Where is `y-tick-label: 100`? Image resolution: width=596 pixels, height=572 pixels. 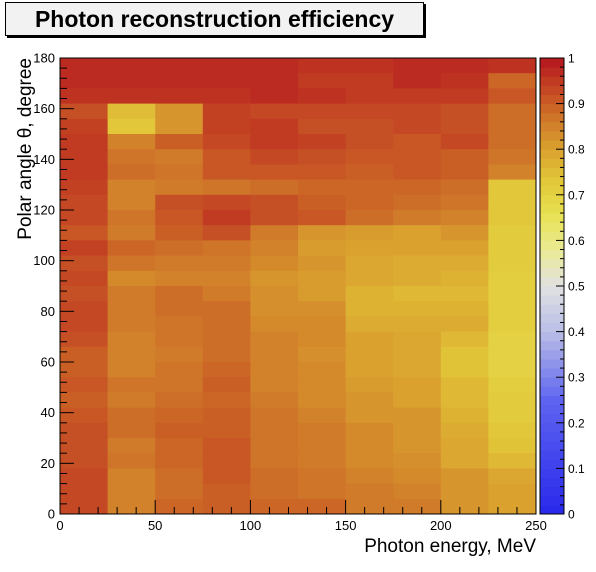 y-tick-label: 100 is located at coordinates (44, 260).